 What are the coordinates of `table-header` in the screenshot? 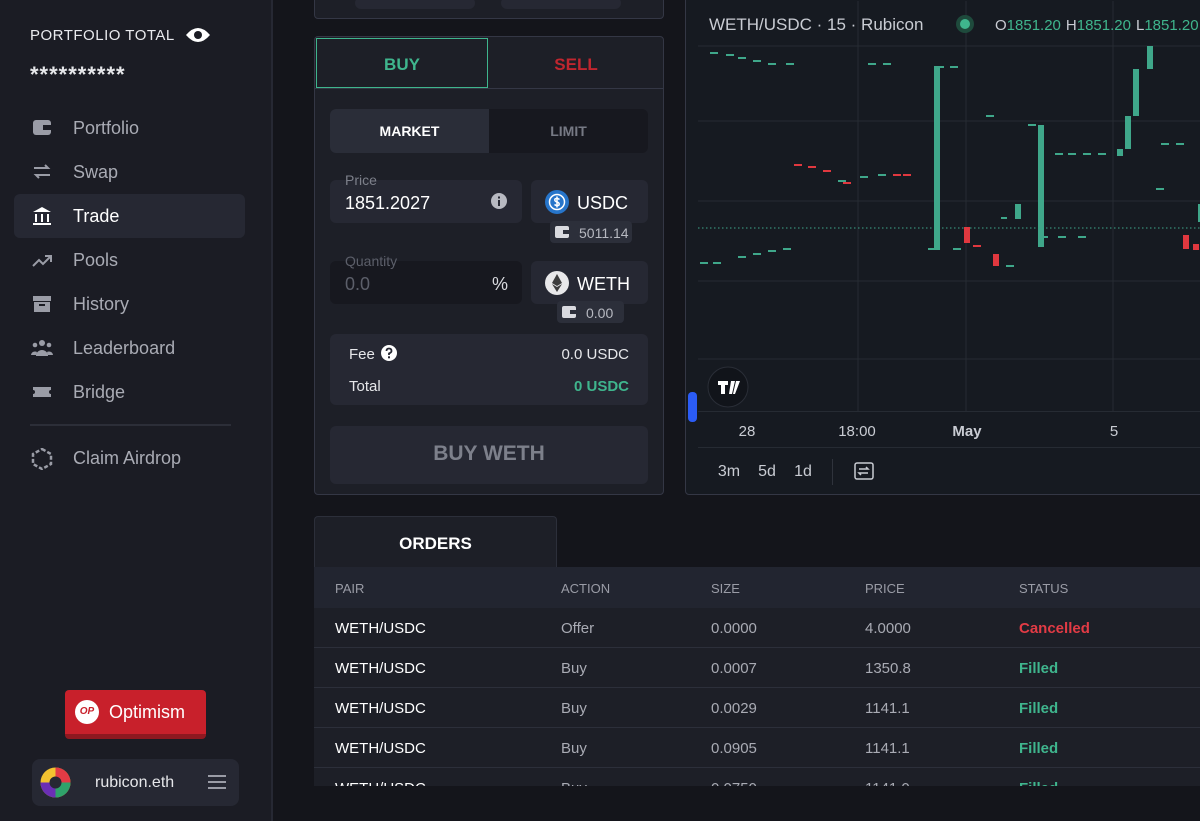 It's located at (757, 587).